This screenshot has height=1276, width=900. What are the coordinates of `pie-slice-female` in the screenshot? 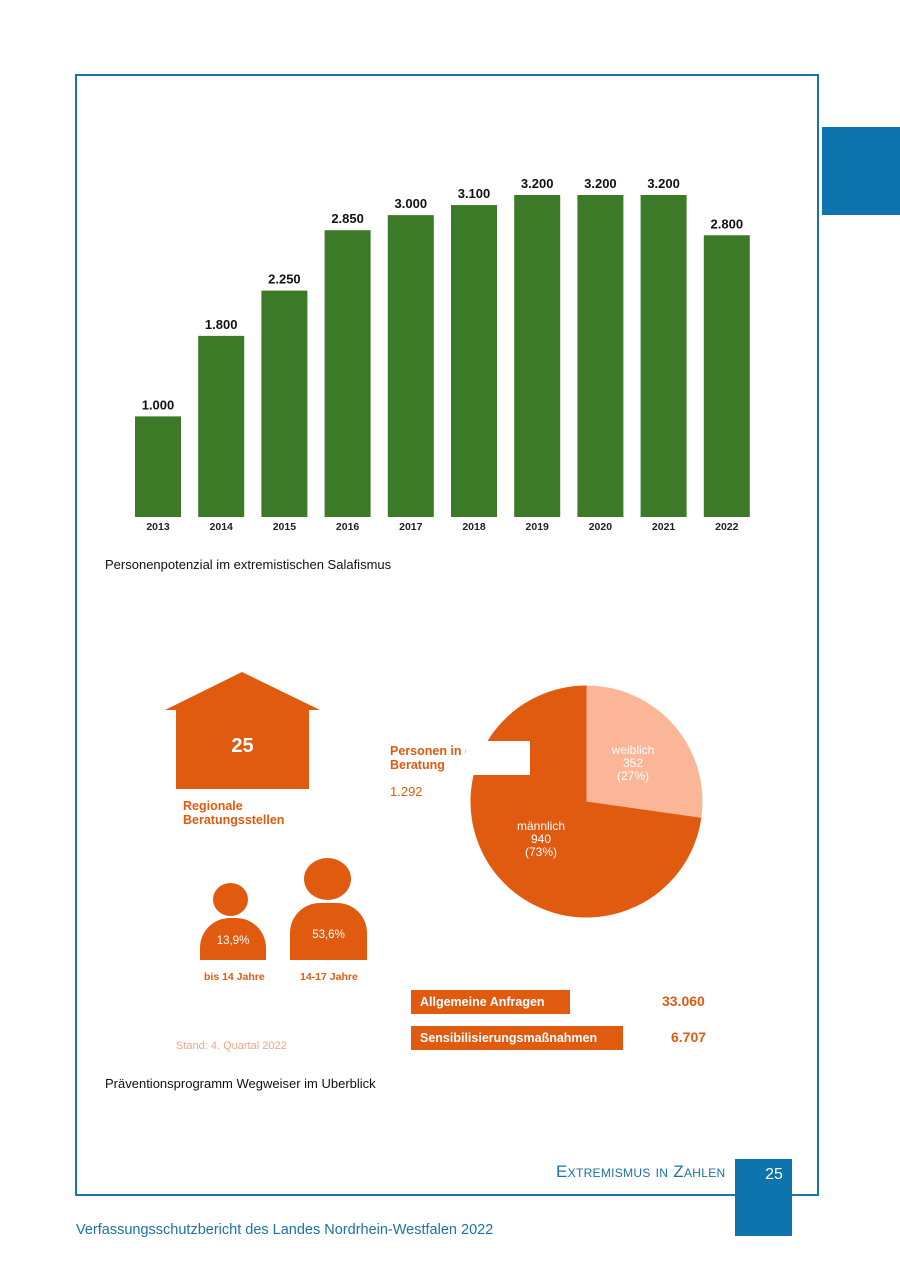 It's located at (644, 751).